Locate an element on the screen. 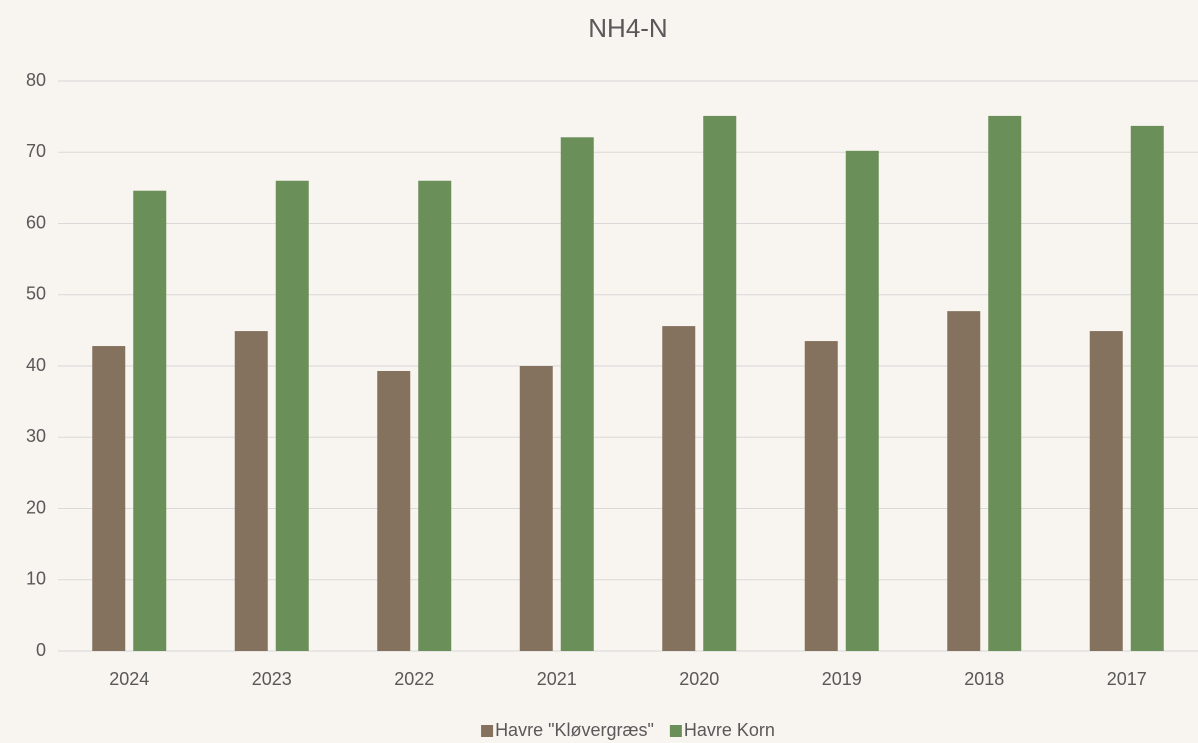 The width and height of the screenshot is (1198, 743). chart-title: NH4-N is located at coordinates (627, 28).